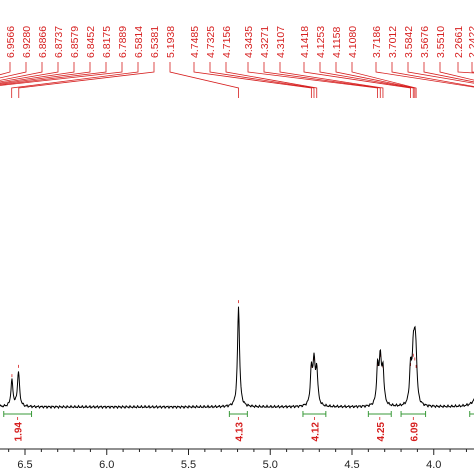  I want to click on x-tick-label: 6.5, so click(24, 465).